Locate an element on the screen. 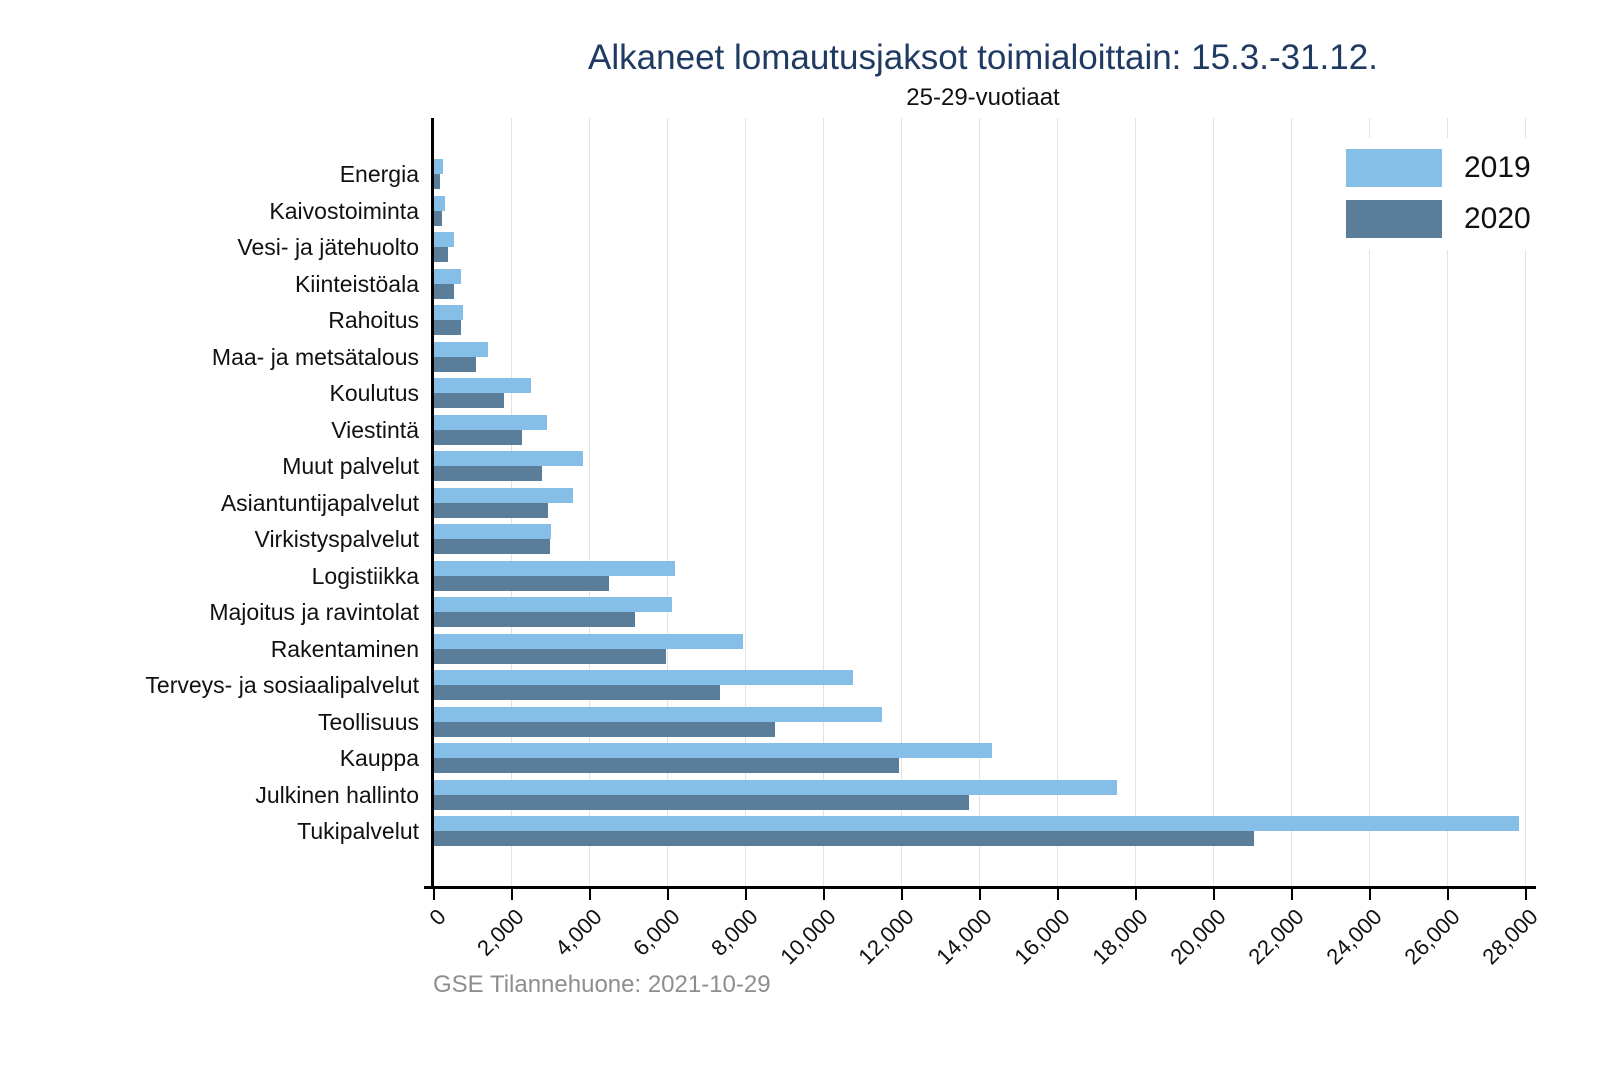 This screenshot has width=1600, height=1067. category-label: Julkinen hallinto is located at coordinates (337, 794).